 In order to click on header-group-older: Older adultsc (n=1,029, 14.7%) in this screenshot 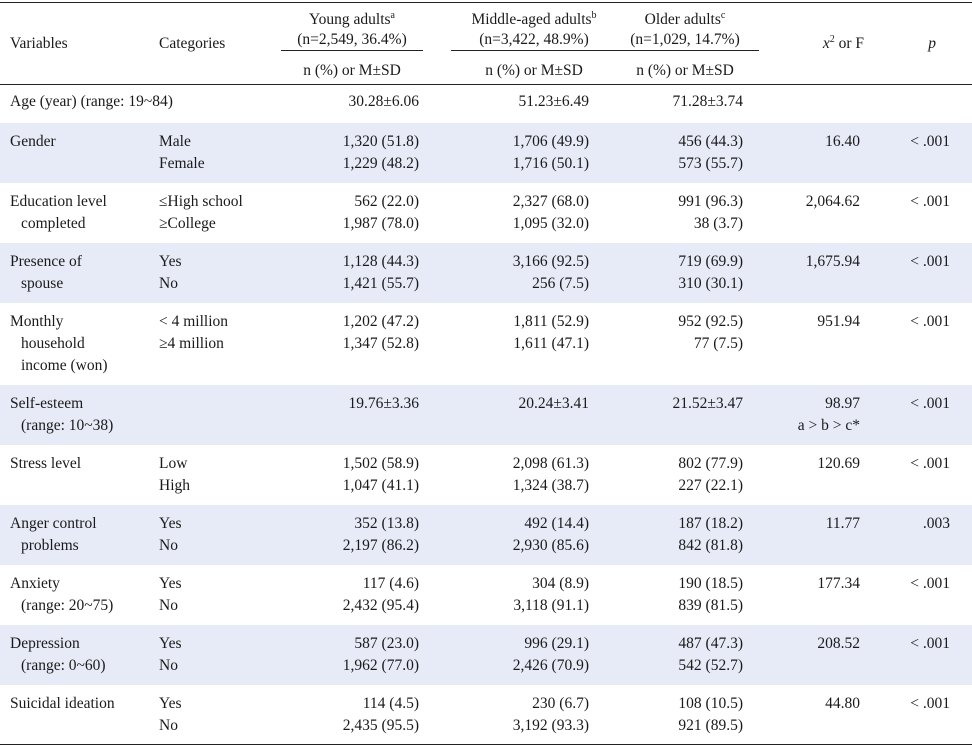, I will do `click(685, 31)`.